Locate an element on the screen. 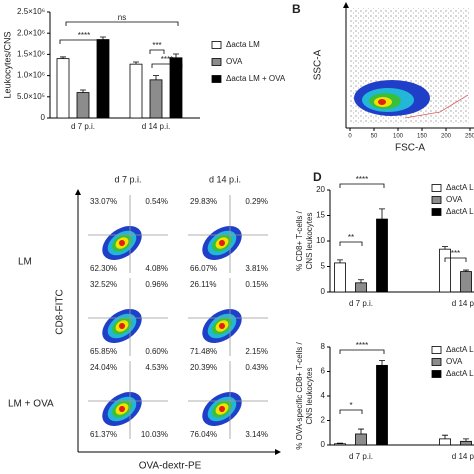 The width and height of the screenshot is (474, 474). quadrant-percent: 2.15% is located at coordinates (256, 351).